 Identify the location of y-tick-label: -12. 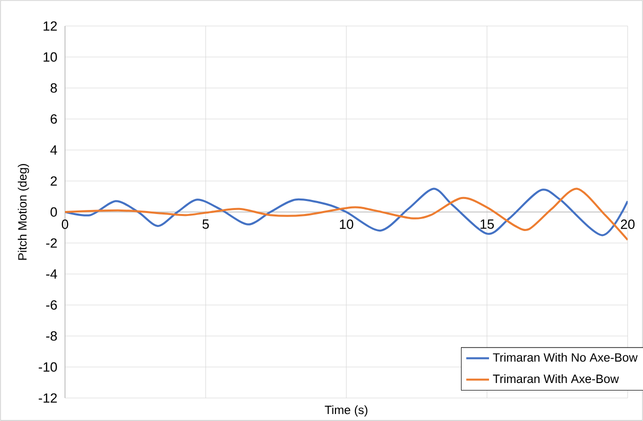
(47, 398).